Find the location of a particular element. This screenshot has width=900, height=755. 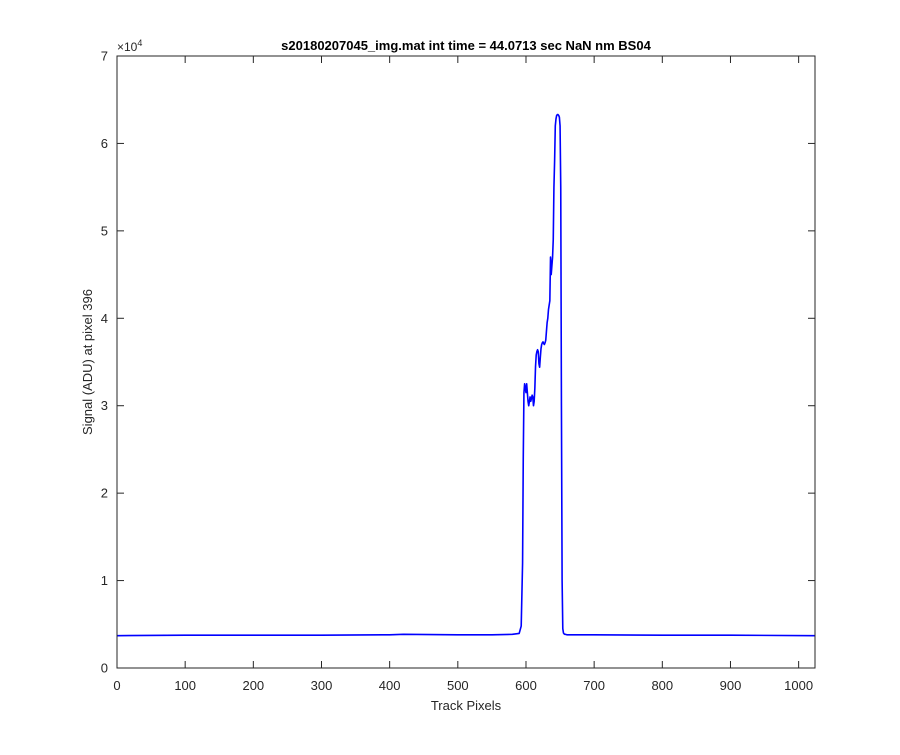

x-tick-label: 800 is located at coordinates (662, 685).